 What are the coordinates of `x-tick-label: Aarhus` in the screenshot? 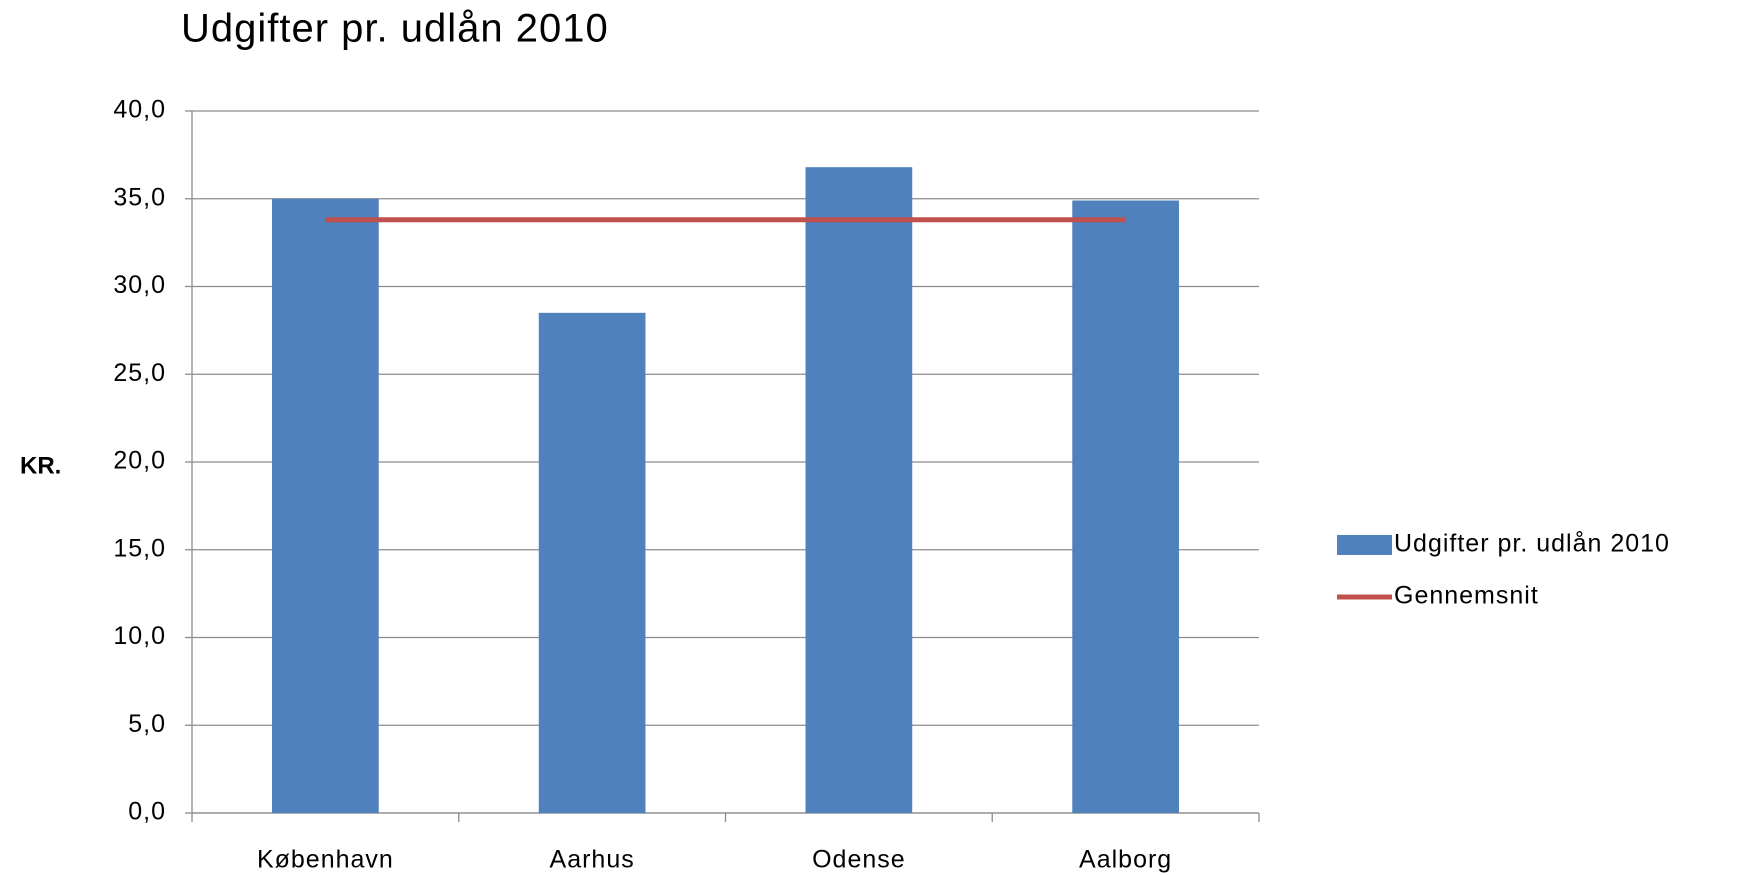 It's located at (592, 860).